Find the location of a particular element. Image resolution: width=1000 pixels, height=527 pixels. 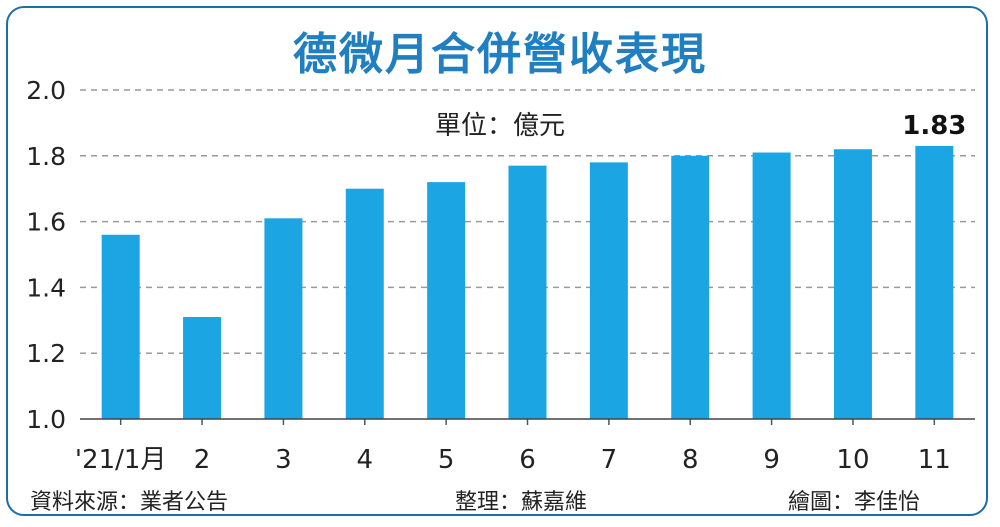

source-note: 資料來源：業者公告 is located at coordinates (129, 502).